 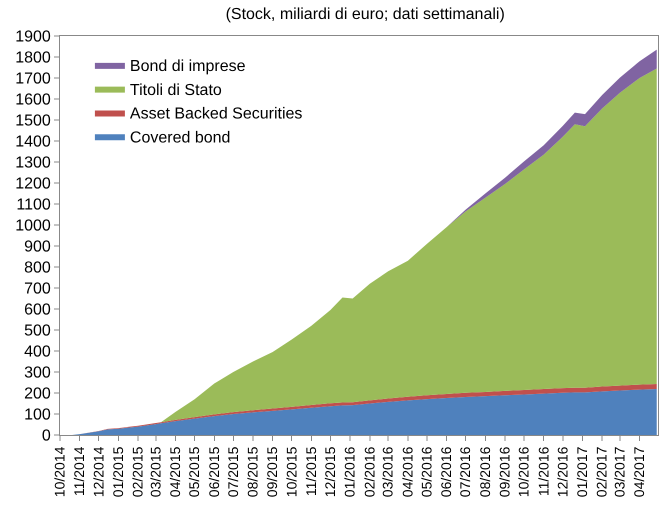 I want to click on y-tick-label: 1800, so click(x=33, y=58).